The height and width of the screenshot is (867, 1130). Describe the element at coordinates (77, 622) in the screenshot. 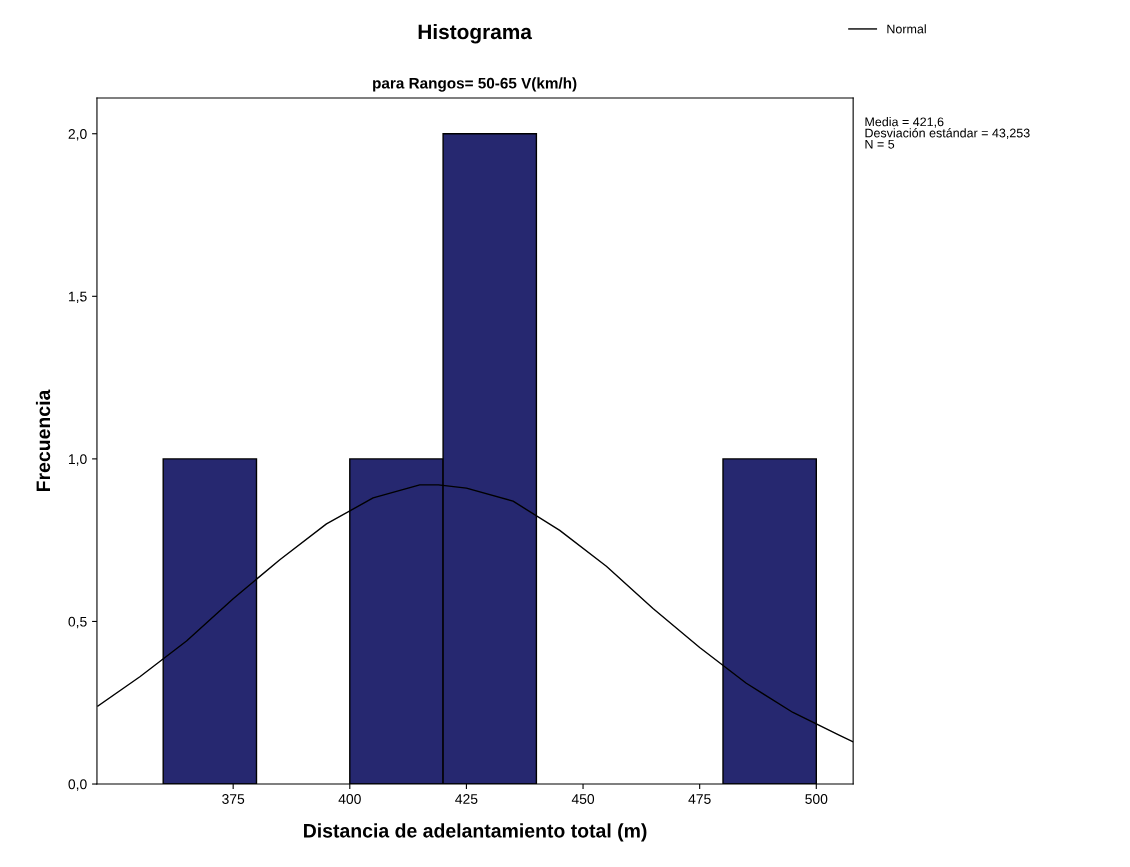

I see `y-tick-label: 0,5` at that location.